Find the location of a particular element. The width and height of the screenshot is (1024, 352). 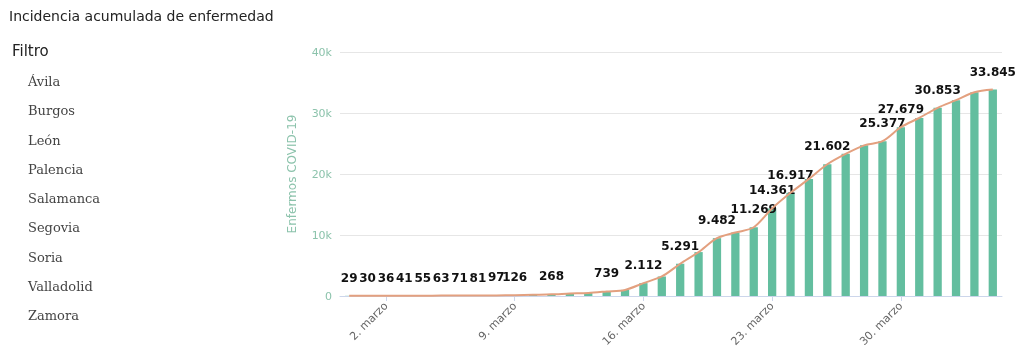

data-label: 81 is located at coordinates (478, 277).